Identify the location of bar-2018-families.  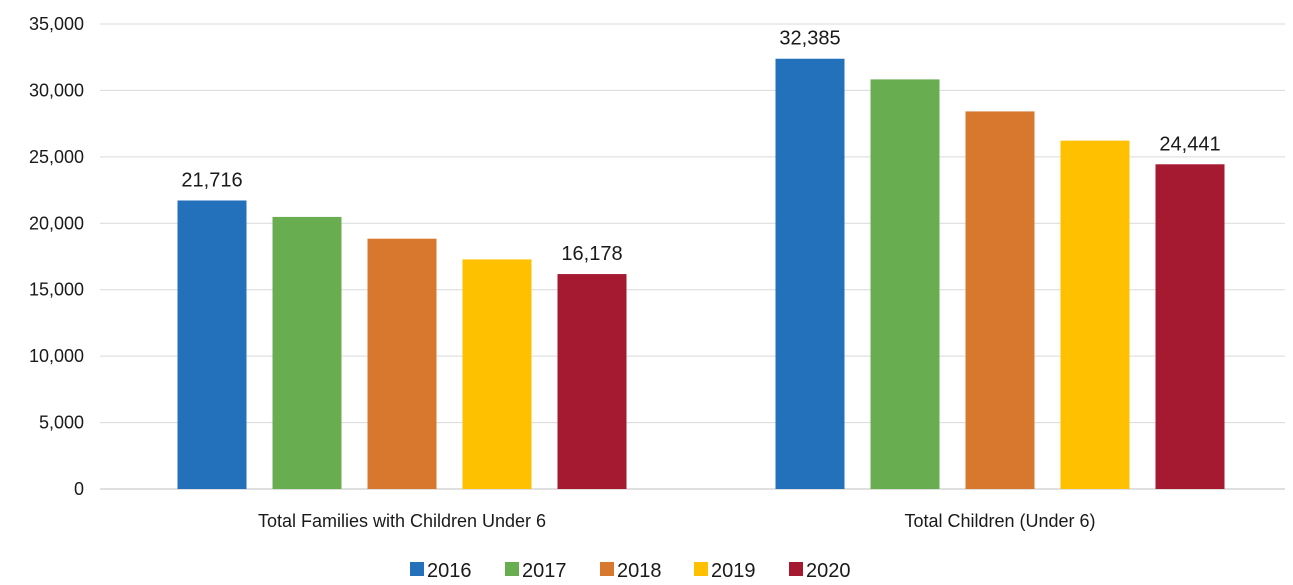
(402, 363).